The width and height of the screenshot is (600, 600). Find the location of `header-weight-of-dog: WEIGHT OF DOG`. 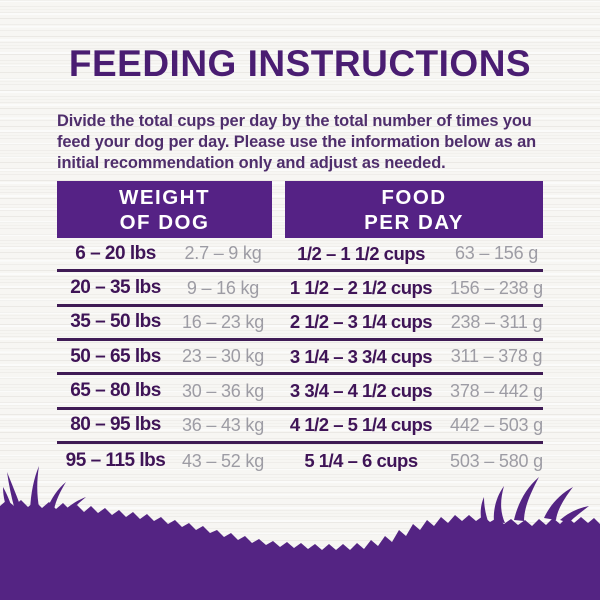

header-weight-of-dog: WEIGHT OF DOG is located at coordinates (164, 209).